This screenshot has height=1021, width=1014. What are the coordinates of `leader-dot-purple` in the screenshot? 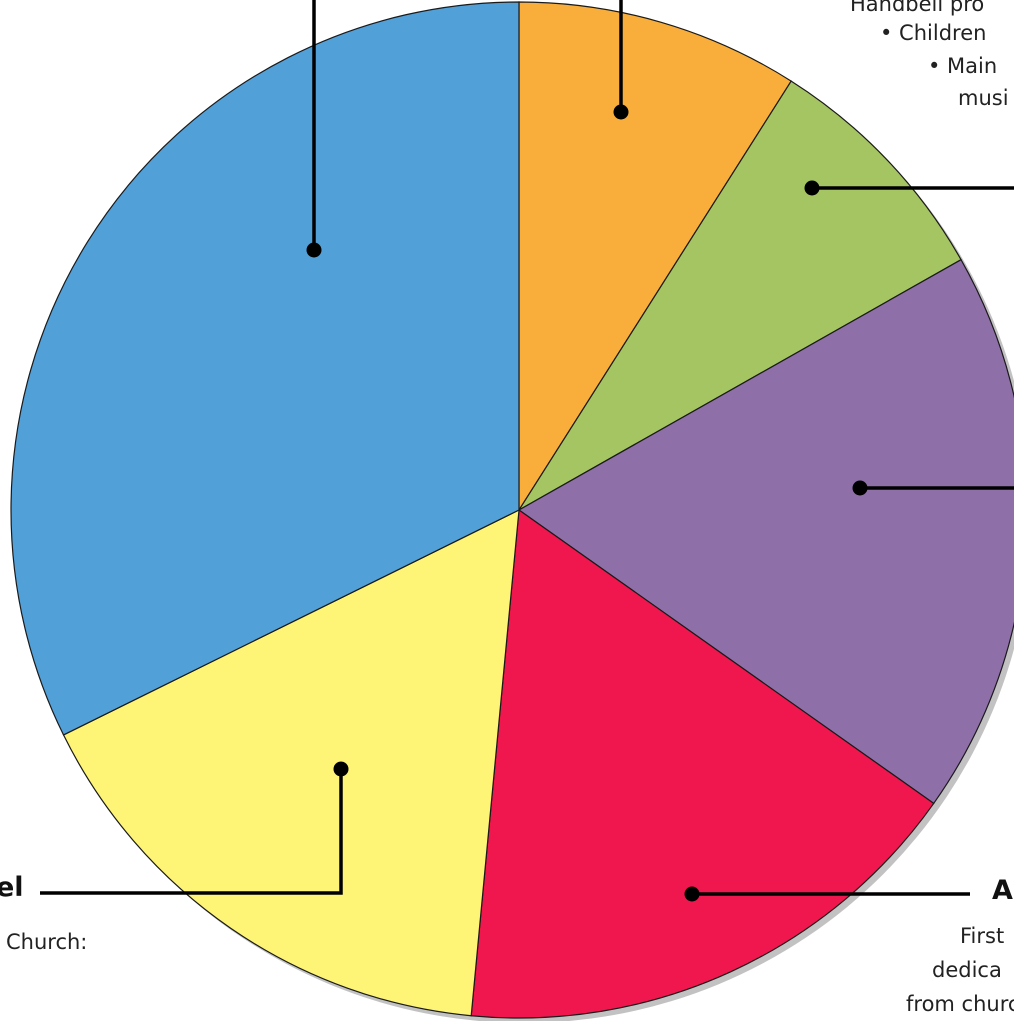 It's located at (860, 488).